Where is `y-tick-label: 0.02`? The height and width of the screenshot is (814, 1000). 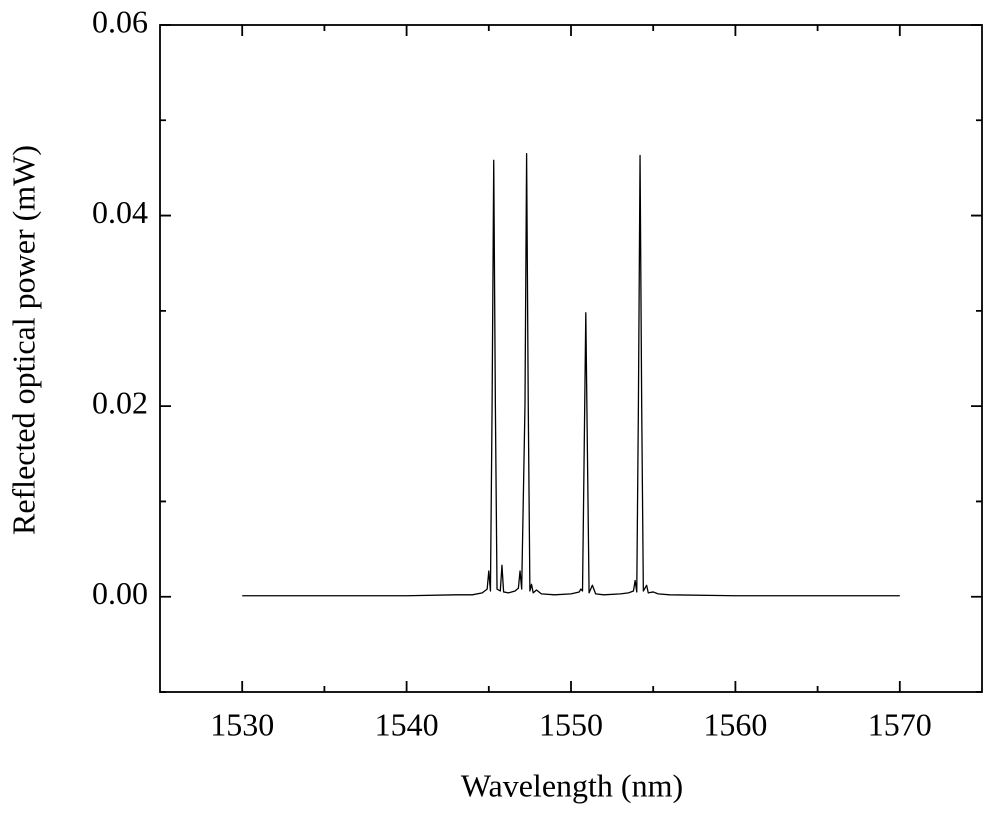
y-tick-label: 0.02 is located at coordinates (120, 402).